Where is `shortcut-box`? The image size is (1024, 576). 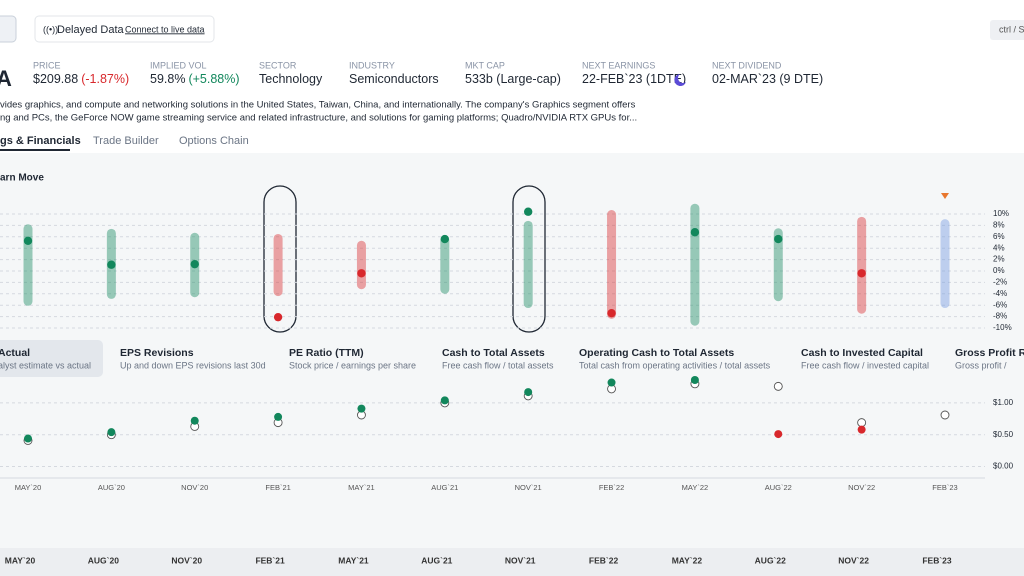 shortcut-box is located at coordinates (1007, 30).